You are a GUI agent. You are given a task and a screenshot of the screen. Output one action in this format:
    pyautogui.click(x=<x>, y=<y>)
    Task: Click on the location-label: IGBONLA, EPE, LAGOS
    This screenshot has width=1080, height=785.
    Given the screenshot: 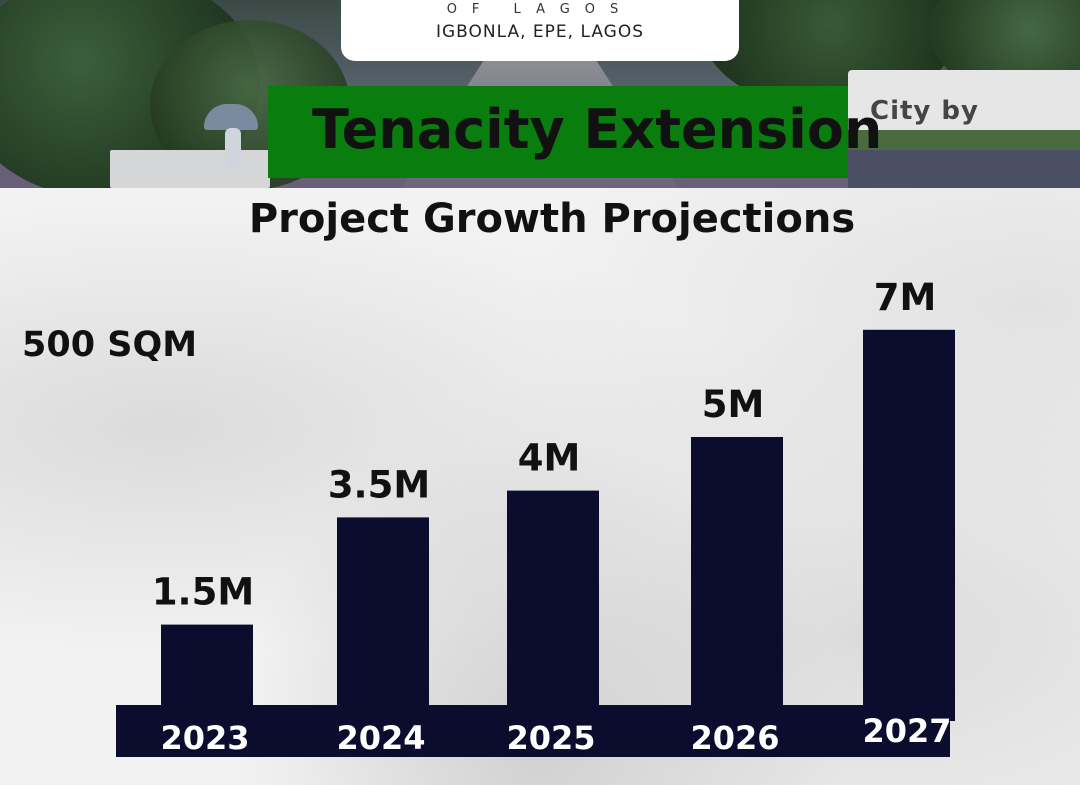 What is the action you would take?
    pyautogui.click(x=540, y=32)
    